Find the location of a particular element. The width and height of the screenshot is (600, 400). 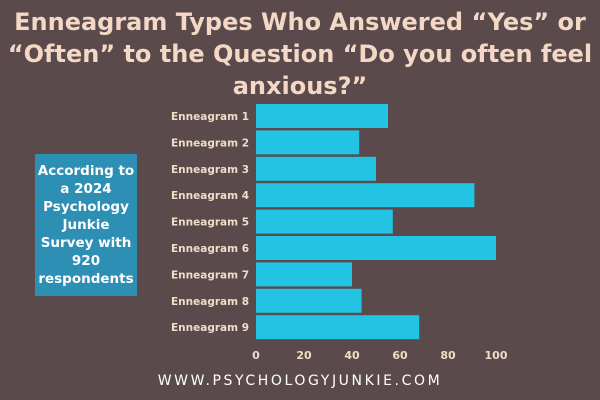

title-line-1: Enneagram Types Who Answered “Yes” or is located at coordinates (300, 22).